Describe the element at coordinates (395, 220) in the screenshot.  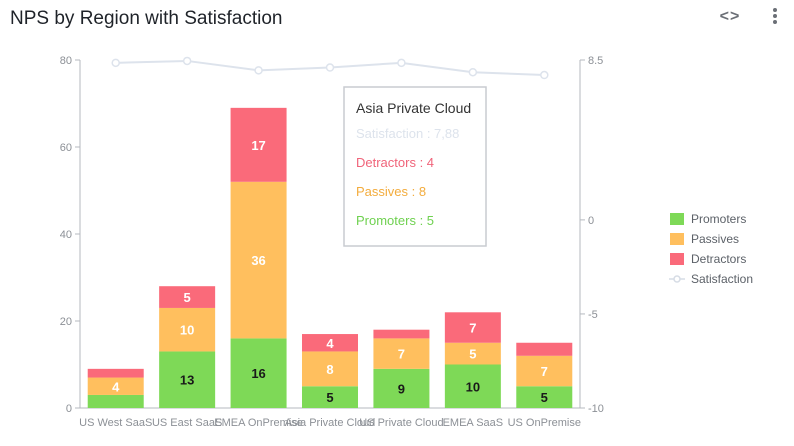
I see `tooltip-row-3: Promoters : 5` at that location.